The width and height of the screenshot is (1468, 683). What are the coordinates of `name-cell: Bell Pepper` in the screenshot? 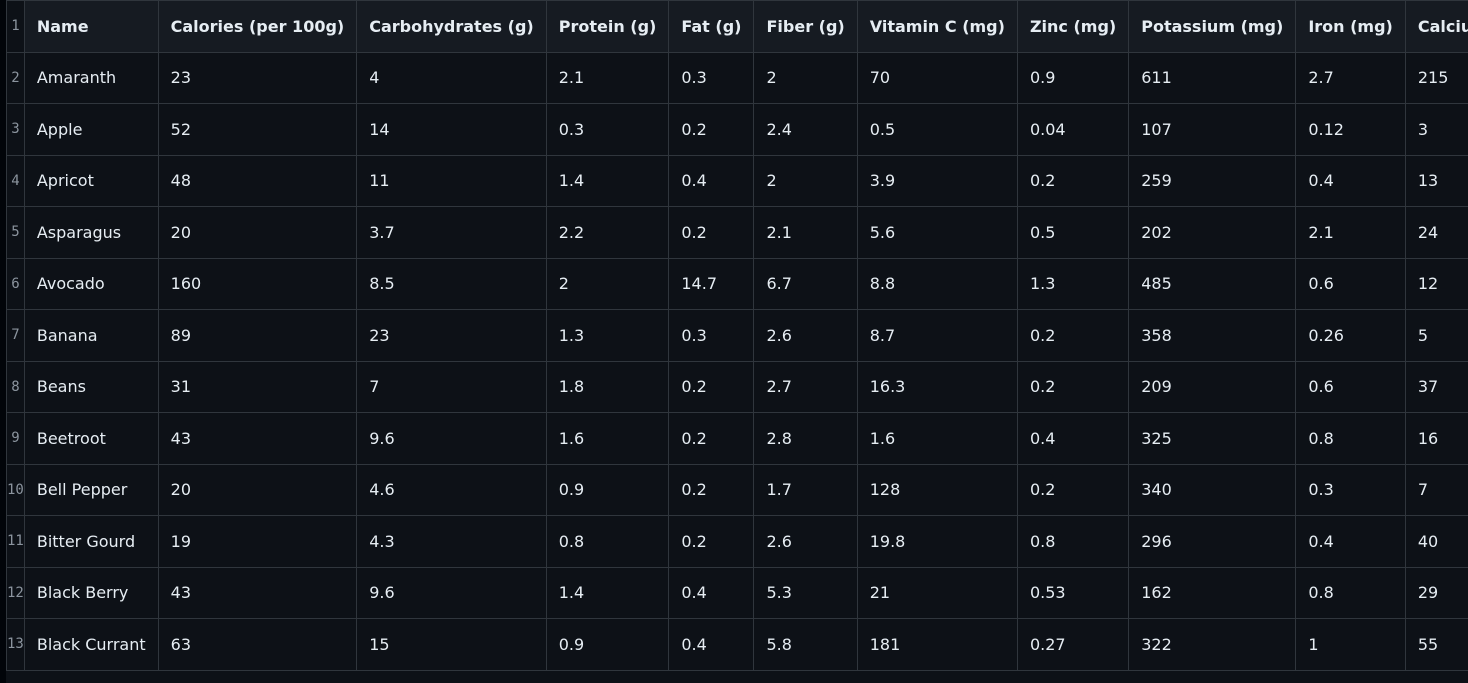 It's located at (91, 489).